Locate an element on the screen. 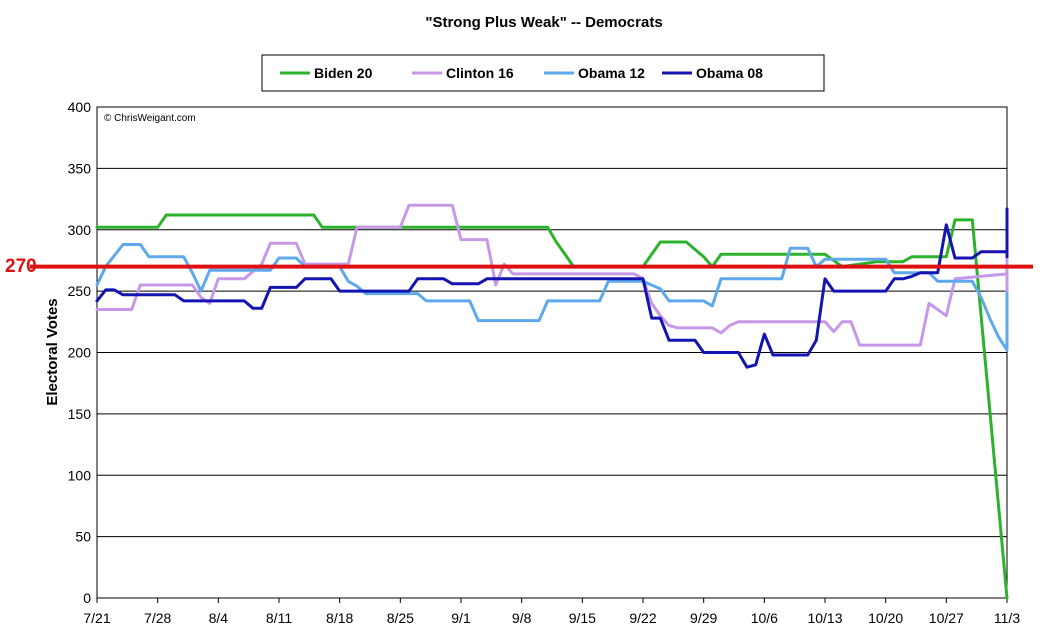  x-tick-label: 11/3 is located at coordinates (1007, 618).